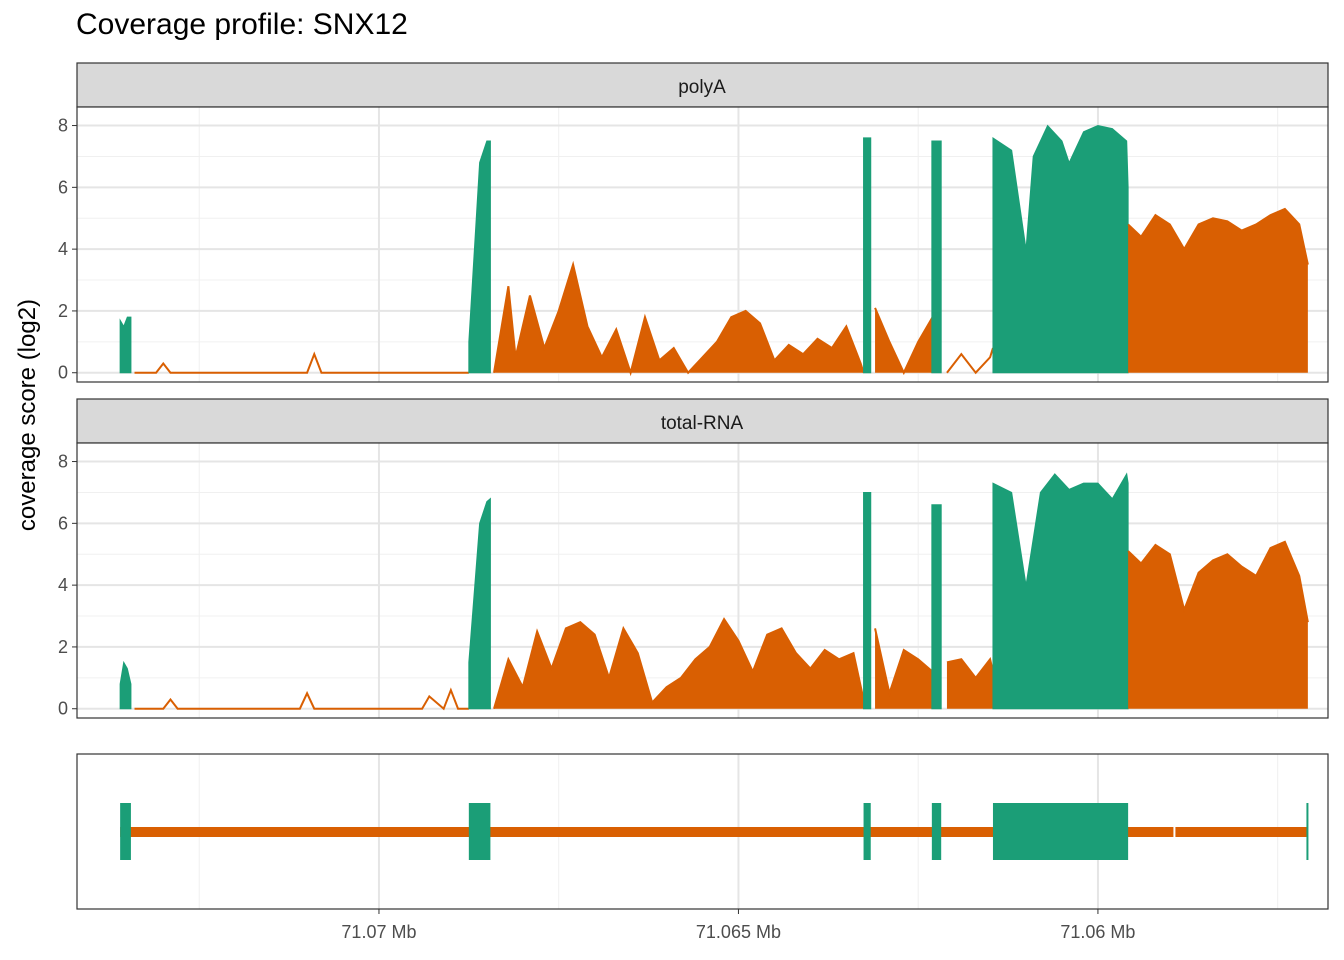 The height and width of the screenshot is (960, 1344). Describe the element at coordinates (702, 423) in the screenshot. I see `strip-label-total-RNA: total-RNA` at that location.